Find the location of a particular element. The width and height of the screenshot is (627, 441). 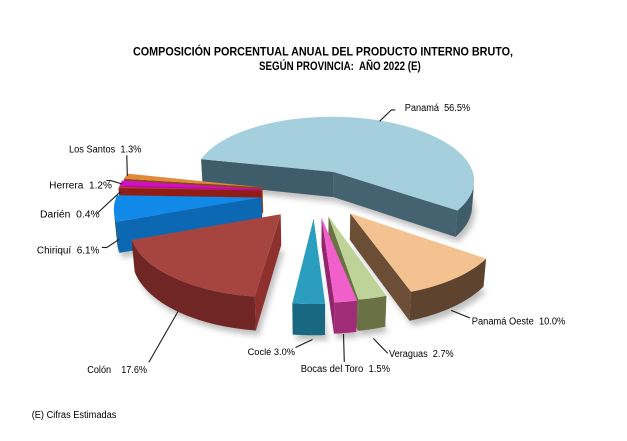

svg-text: Colón 17.6% is located at coordinates (117, 370).